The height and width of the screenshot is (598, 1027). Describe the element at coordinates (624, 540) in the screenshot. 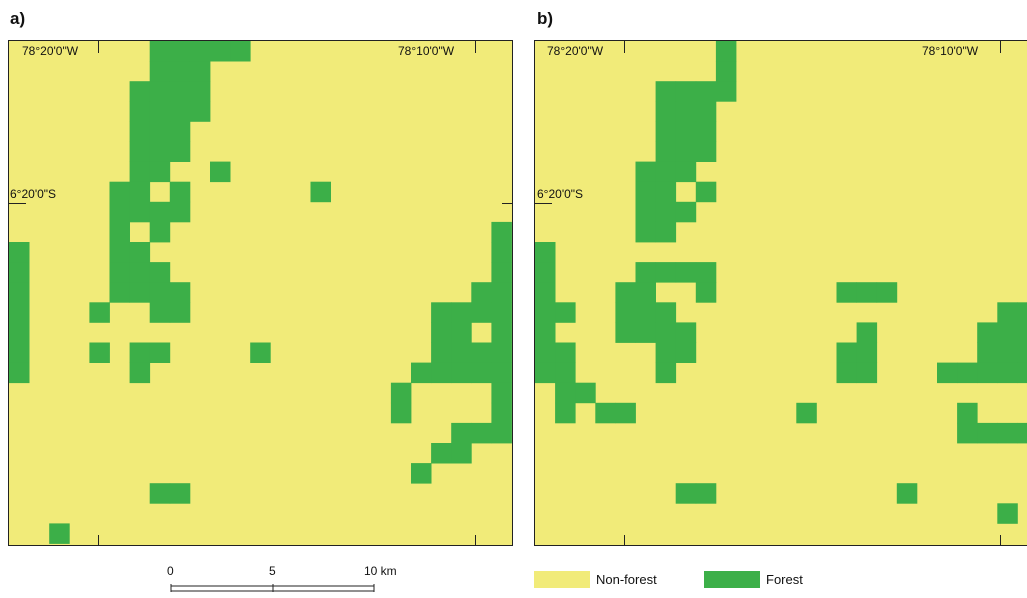

I see `map-b-bottom-tick-left` at that location.